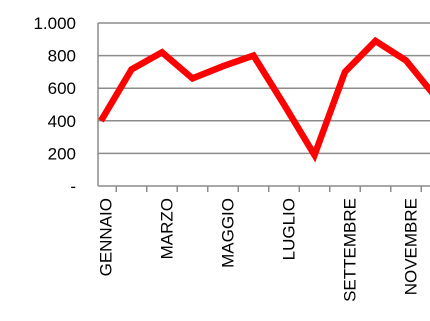 This screenshot has height=321, width=430. Describe the element at coordinates (410, 246) in the screenshot. I see `x-tick-label: NOVEMBRE` at that location.